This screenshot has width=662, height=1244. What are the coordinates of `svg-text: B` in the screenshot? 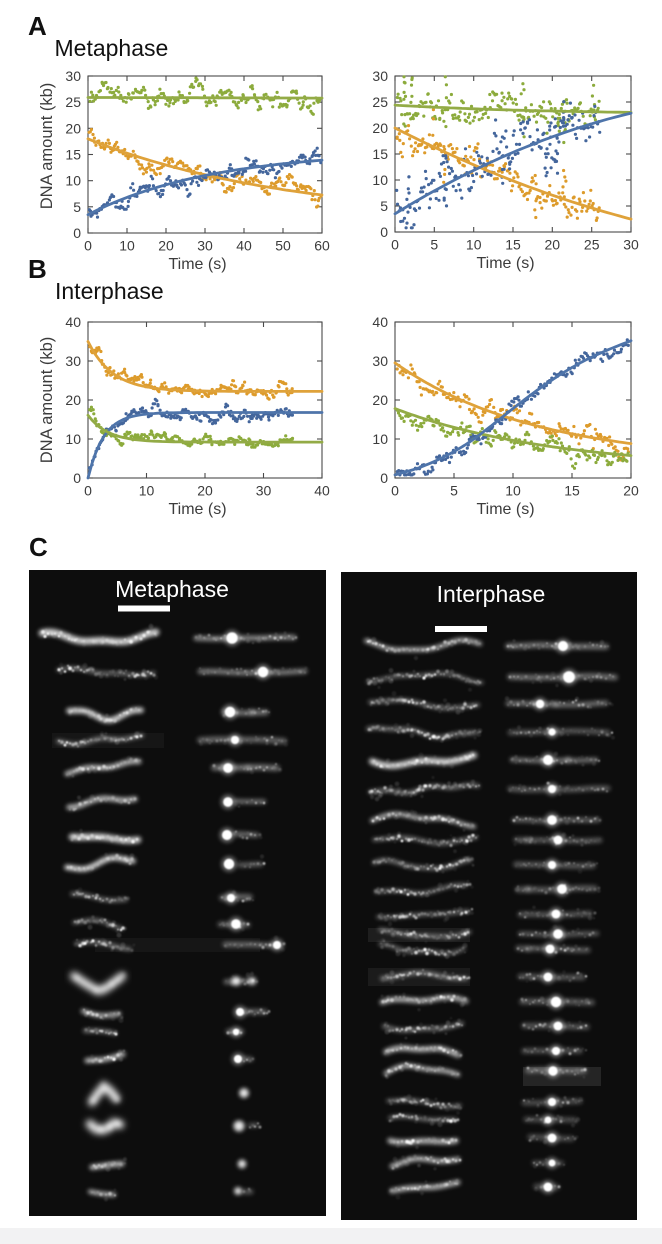 It's located at (37, 269).